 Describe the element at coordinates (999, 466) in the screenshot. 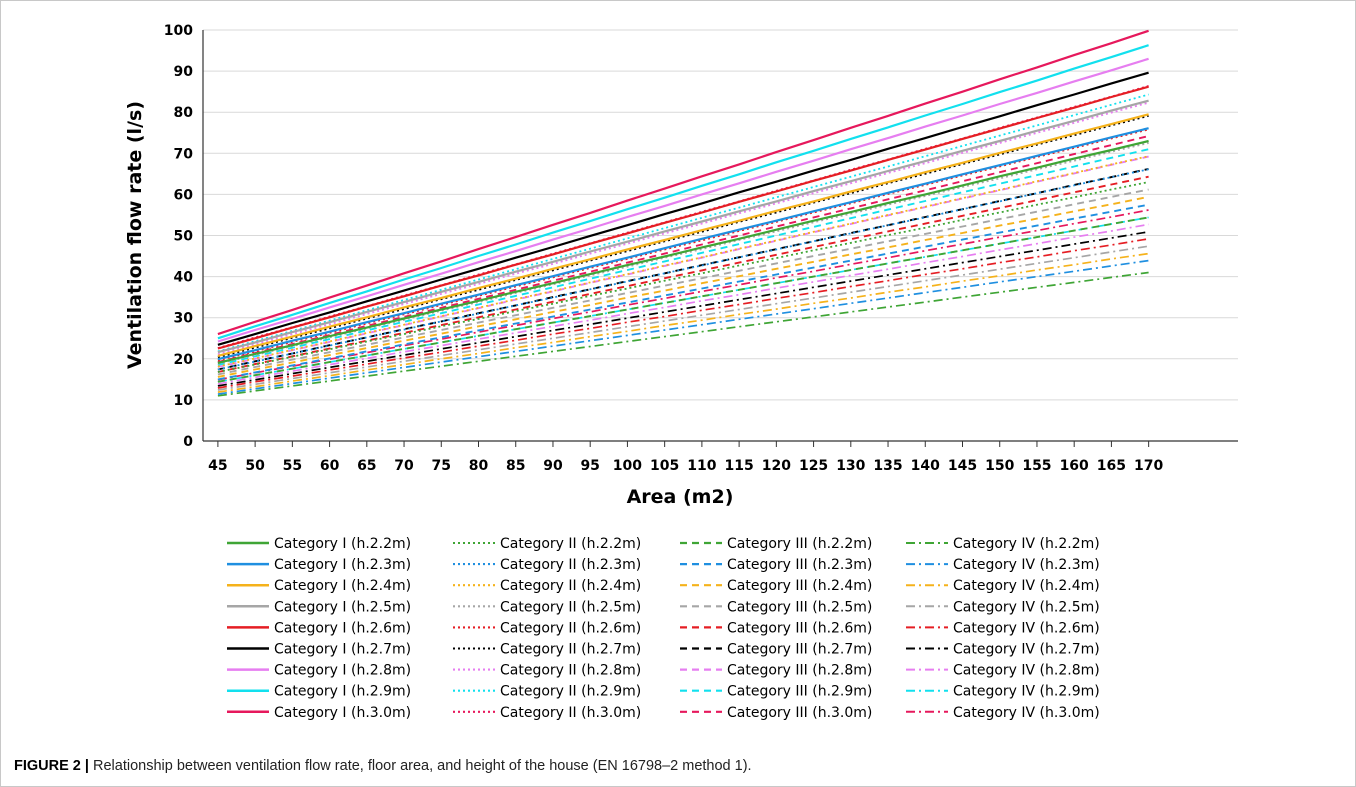

I see `x-tick-label: 150` at that location.